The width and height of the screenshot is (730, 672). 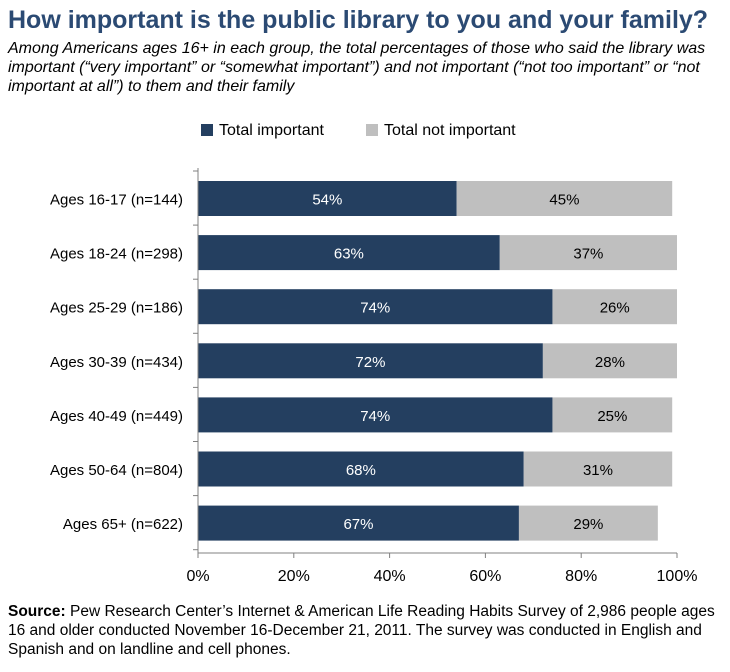 I want to click on data-label-not-important-1: 37%, so click(x=588, y=254).